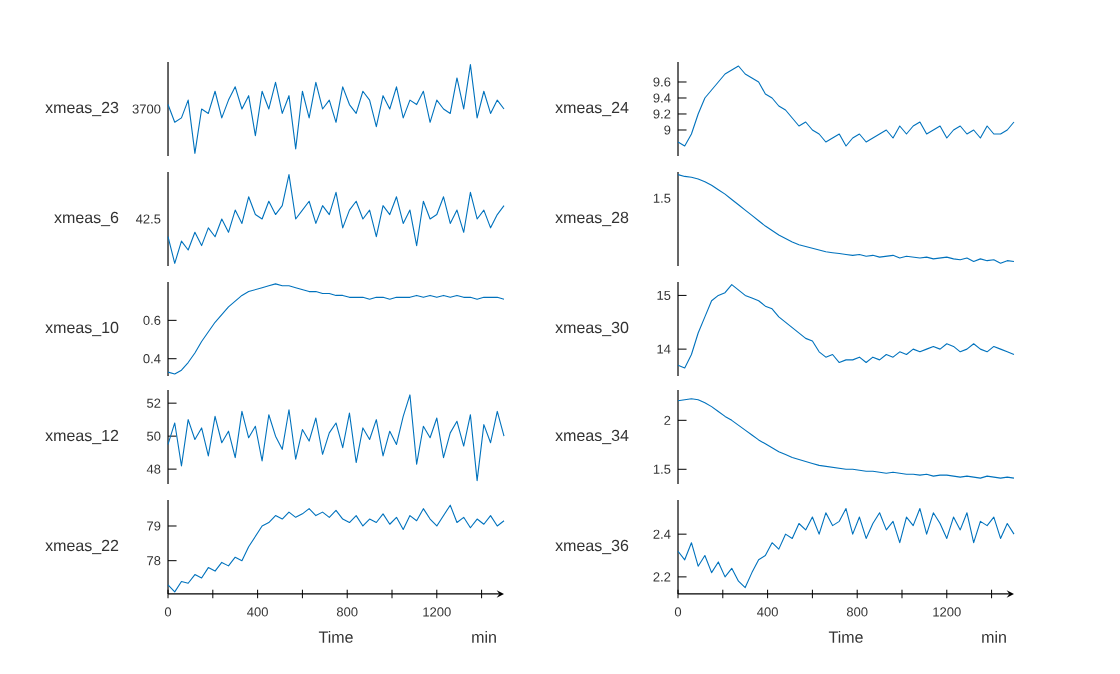 Image resolution: width=1120 pixels, height=674 pixels. What do you see at coordinates (592, 109) in the screenshot?
I see `y-axis-title: xmeas_24` at bounding box center [592, 109].